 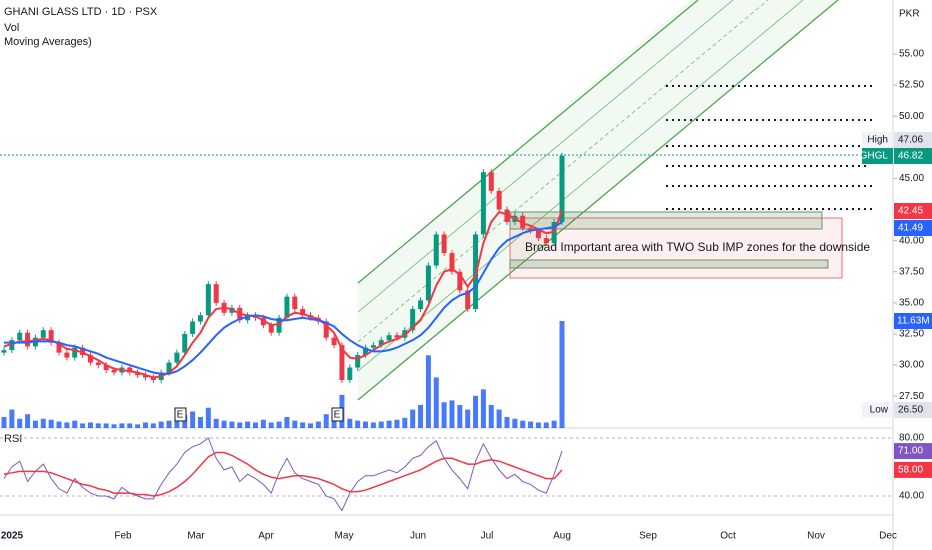 I want to click on y-tick-label: 32.50, so click(x=911, y=334).